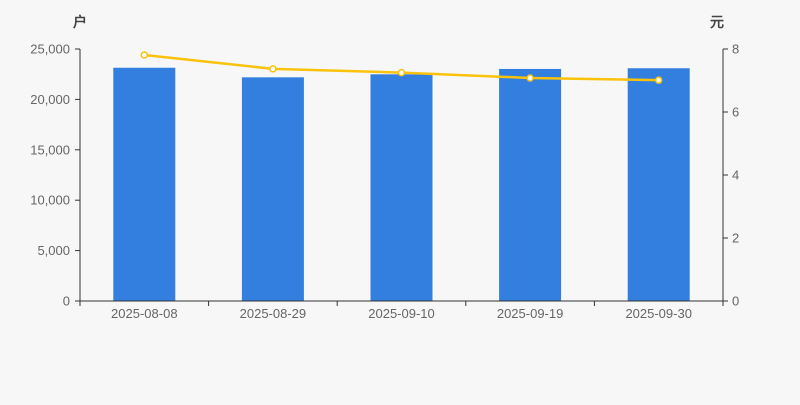  Describe the element at coordinates (401, 313) in the screenshot. I see `x-axis-label-2025-09-10: 2025-09-10` at that location.